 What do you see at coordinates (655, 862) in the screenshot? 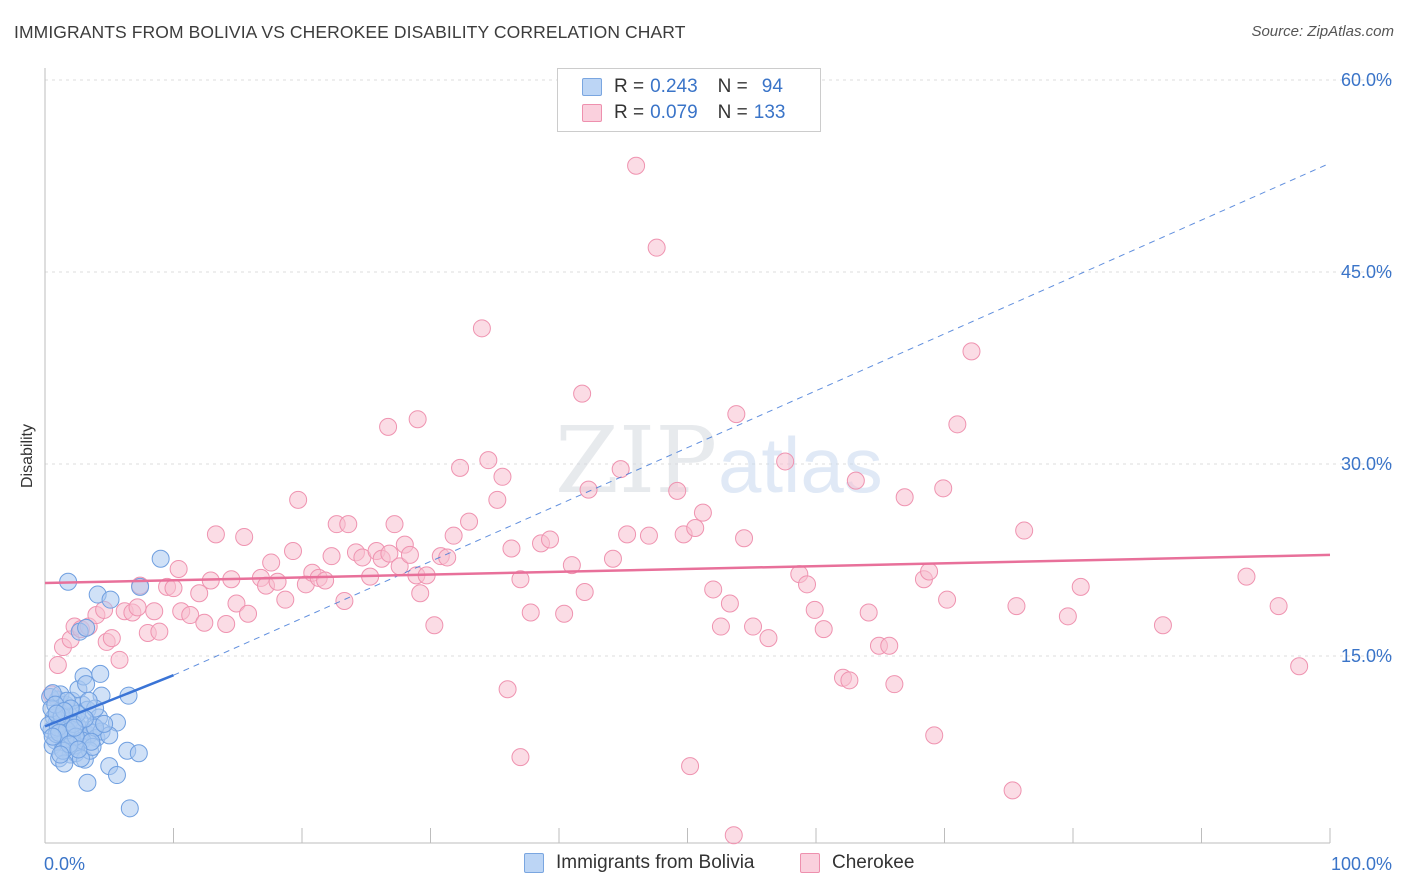
I see `bottom-legend-label-bolivia: Immigrants from Bolivia` at bounding box center [655, 862].